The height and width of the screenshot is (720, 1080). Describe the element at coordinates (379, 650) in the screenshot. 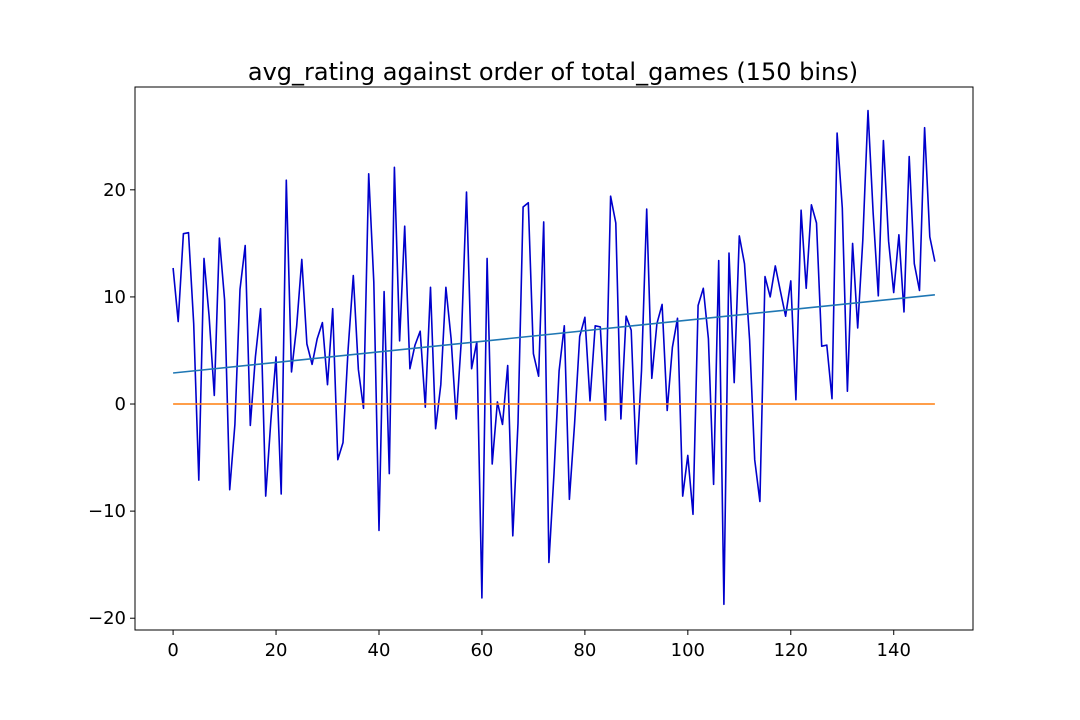

I see `x-tick-label: 40` at that location.